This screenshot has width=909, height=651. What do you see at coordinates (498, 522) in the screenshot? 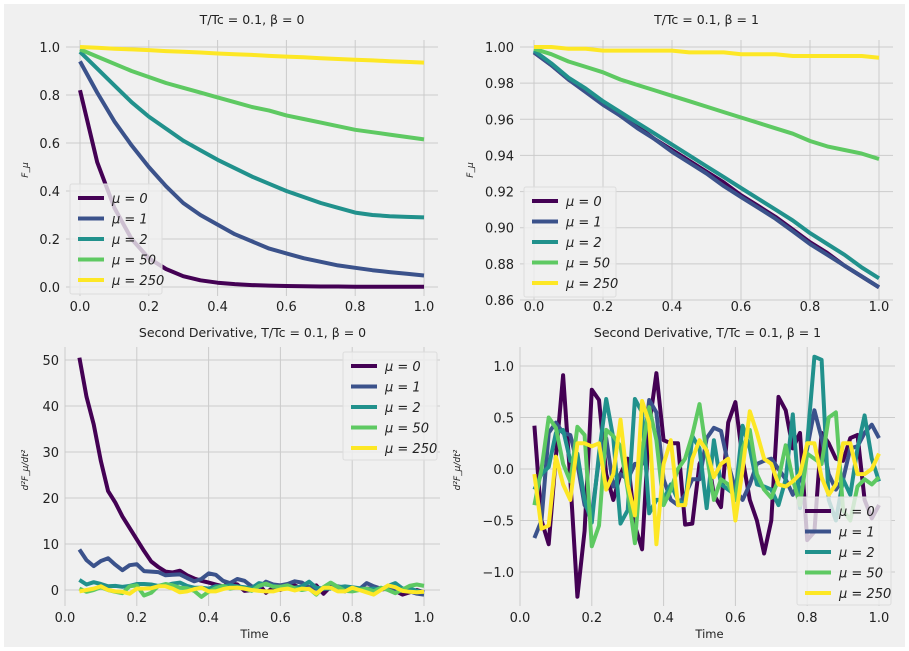
I see `y-tick-label: −0.5` at bounding box center [498, 522].